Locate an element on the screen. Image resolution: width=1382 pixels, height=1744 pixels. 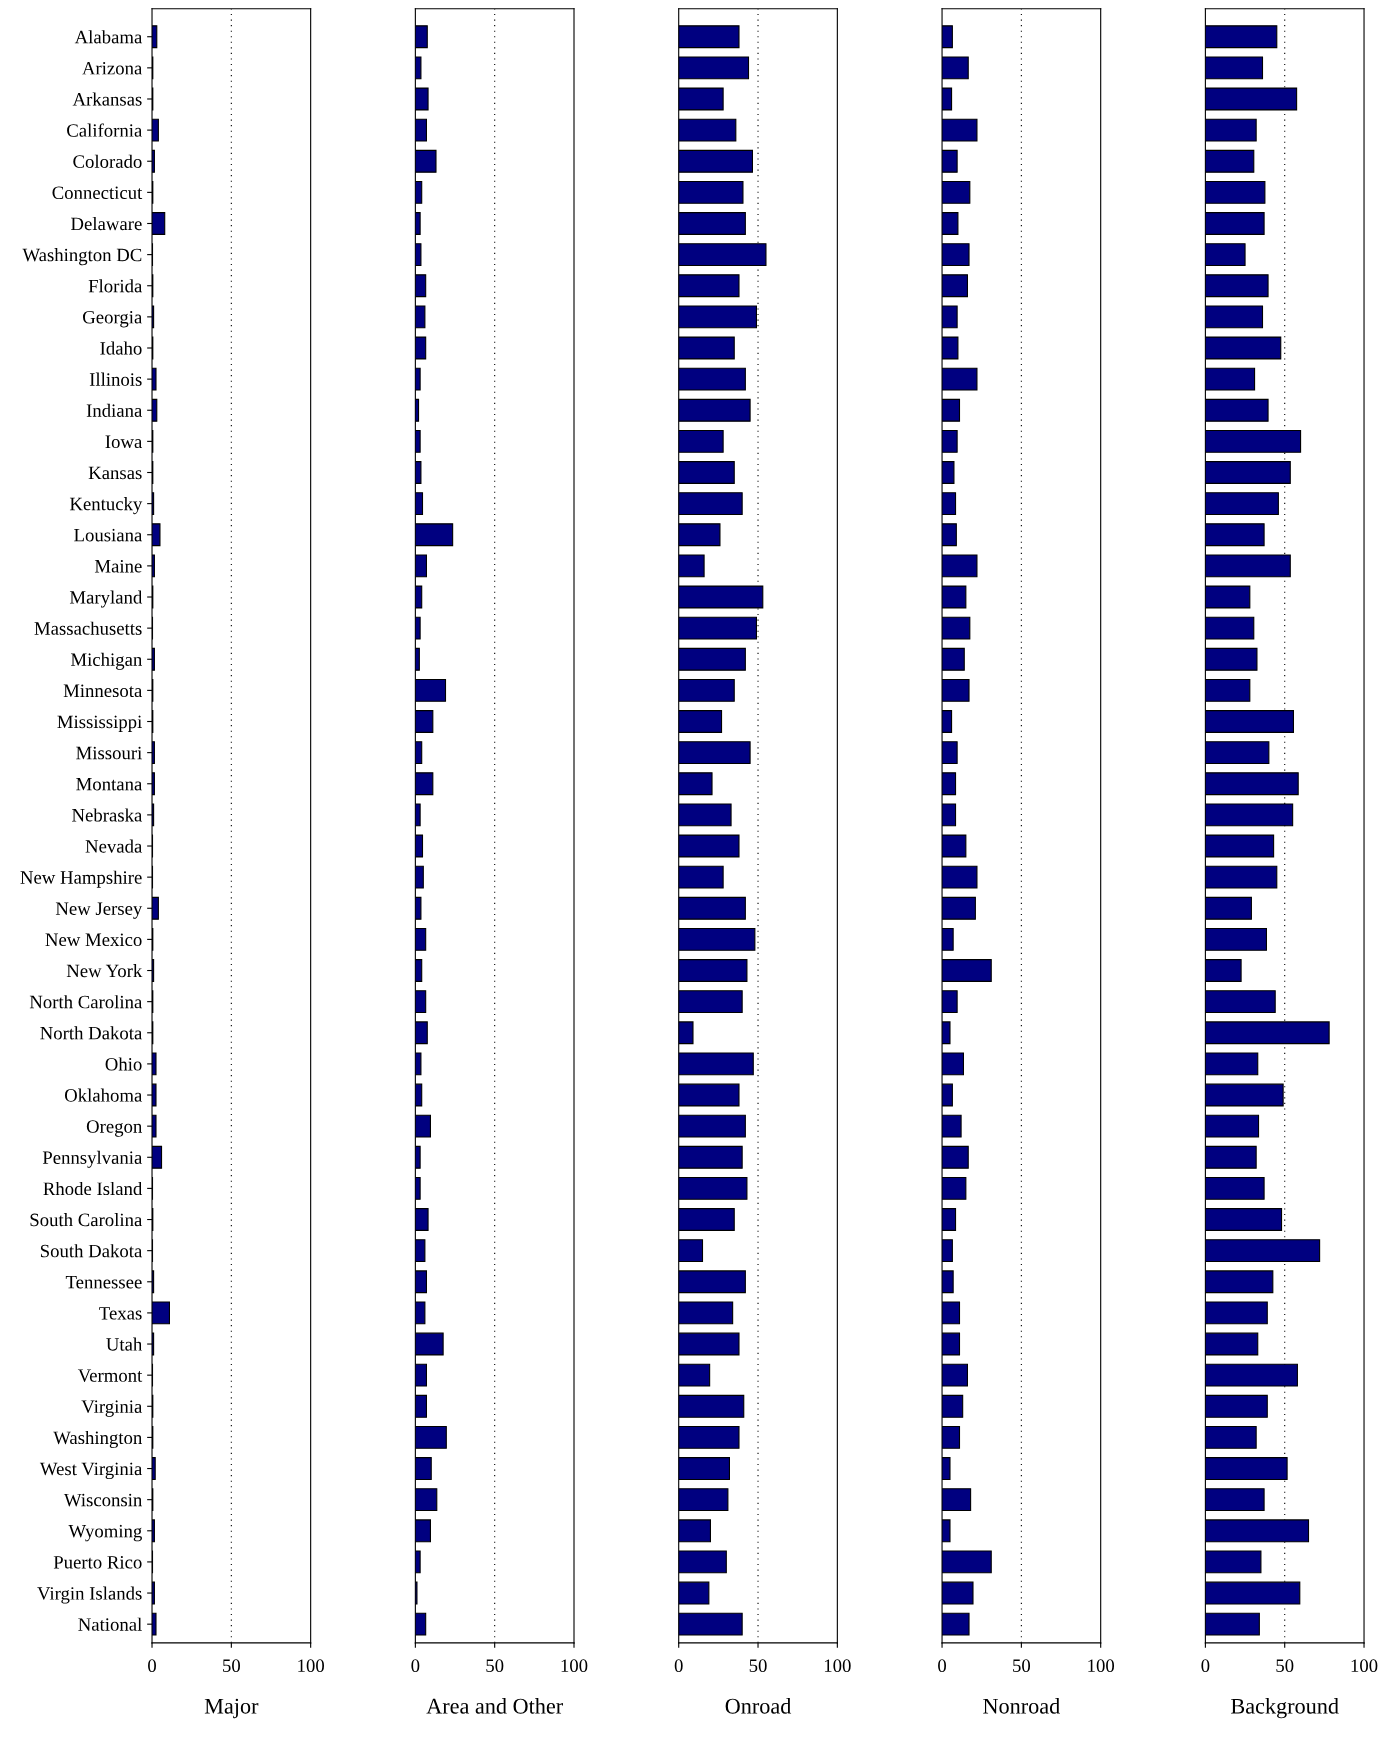
y-tick-label: Washington DC is located at coordinates (82, 257).